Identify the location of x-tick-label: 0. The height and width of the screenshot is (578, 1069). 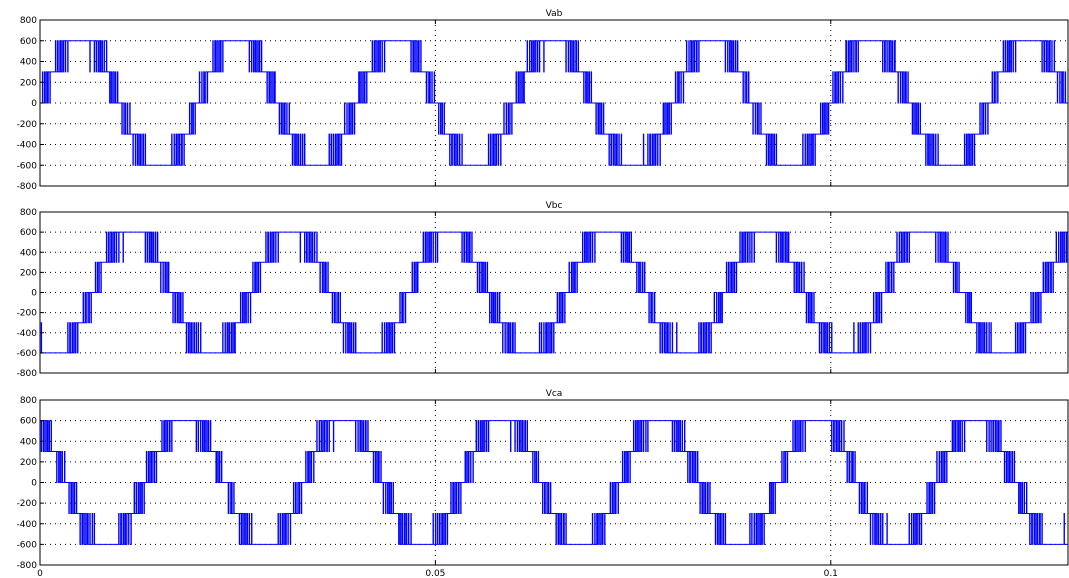
(40, 573).